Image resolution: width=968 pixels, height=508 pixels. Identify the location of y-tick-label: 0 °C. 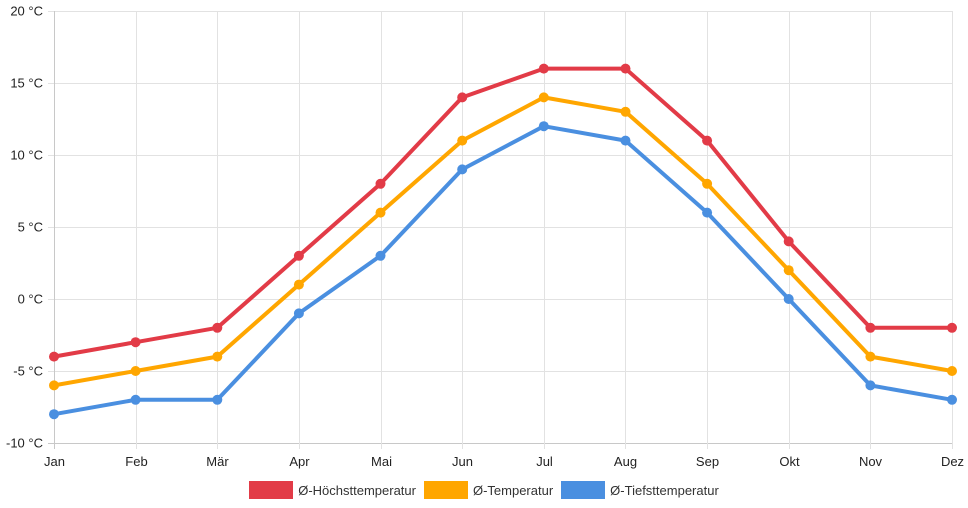
(30, 299).